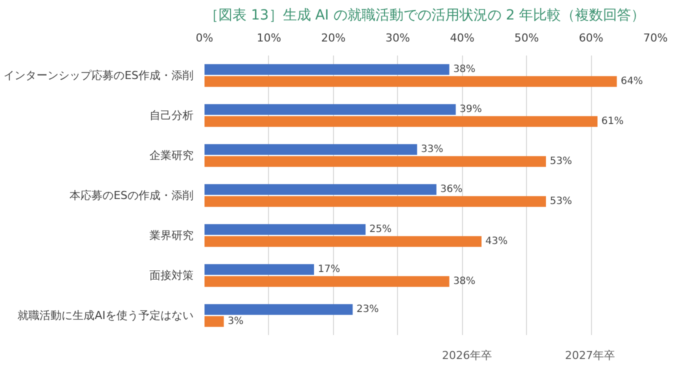 This screenshot has height=370, width=685. I want to click on x-tick-label: 40%, so click(462, 38).